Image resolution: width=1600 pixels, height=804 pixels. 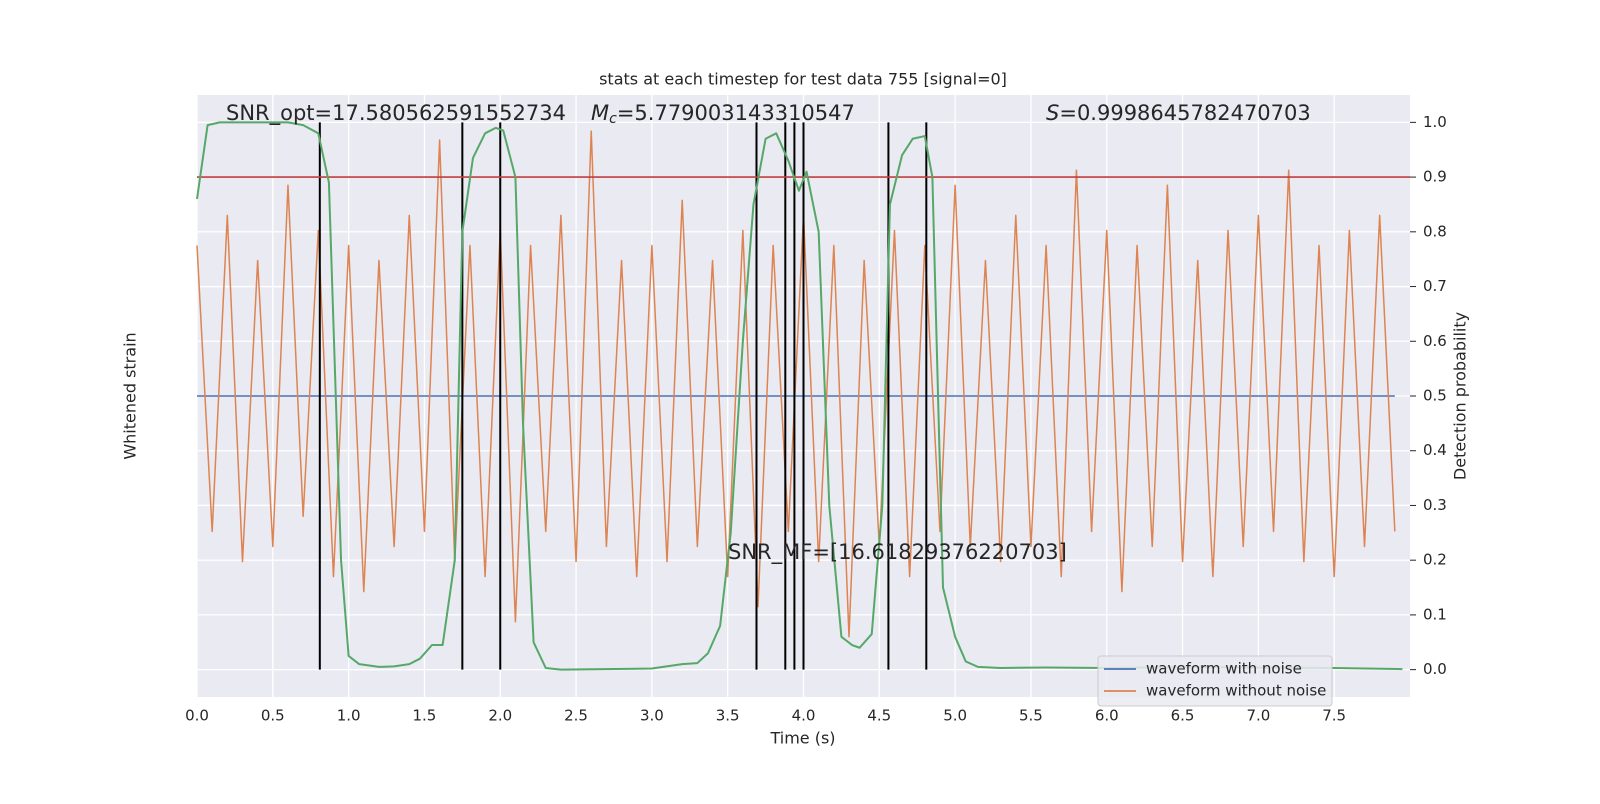 I want to click on annotation: SNR_MF=[16.61829376220703], so click(x=897, y=552).